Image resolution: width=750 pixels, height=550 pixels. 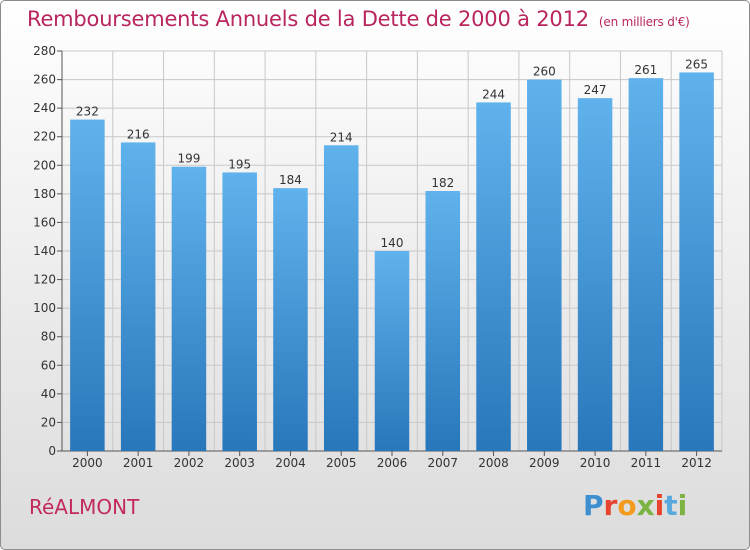 I want to click on y-tick-label: 160, so click(x=44, y=222).